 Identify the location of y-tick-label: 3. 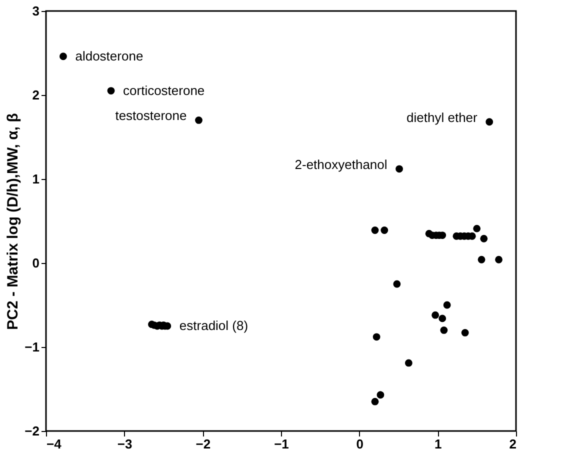
(36, 11).